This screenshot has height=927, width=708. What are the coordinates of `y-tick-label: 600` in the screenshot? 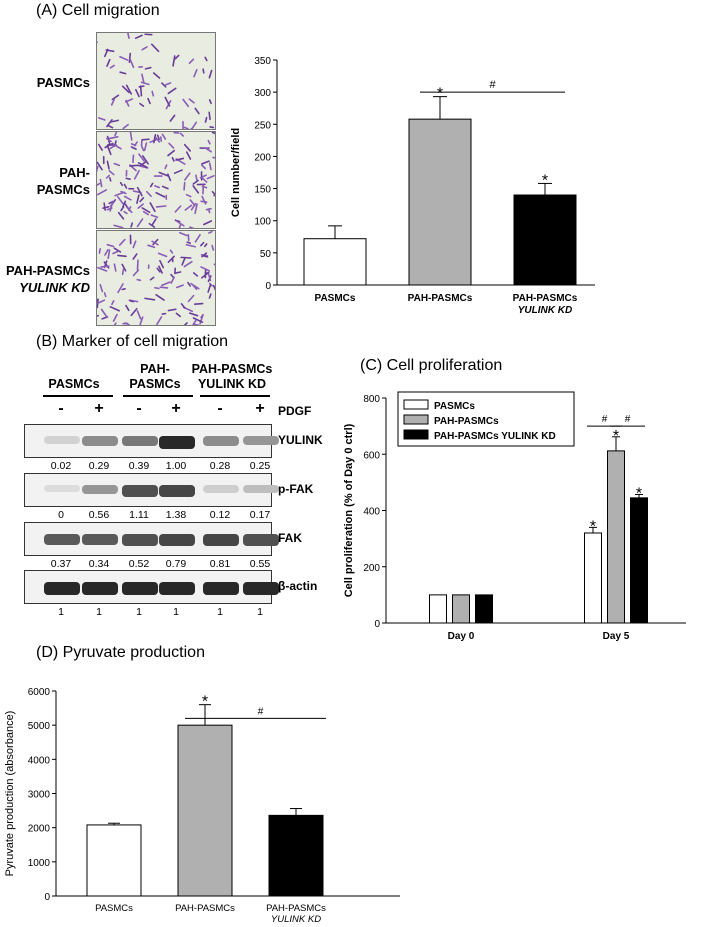 It's located at (371, 455).